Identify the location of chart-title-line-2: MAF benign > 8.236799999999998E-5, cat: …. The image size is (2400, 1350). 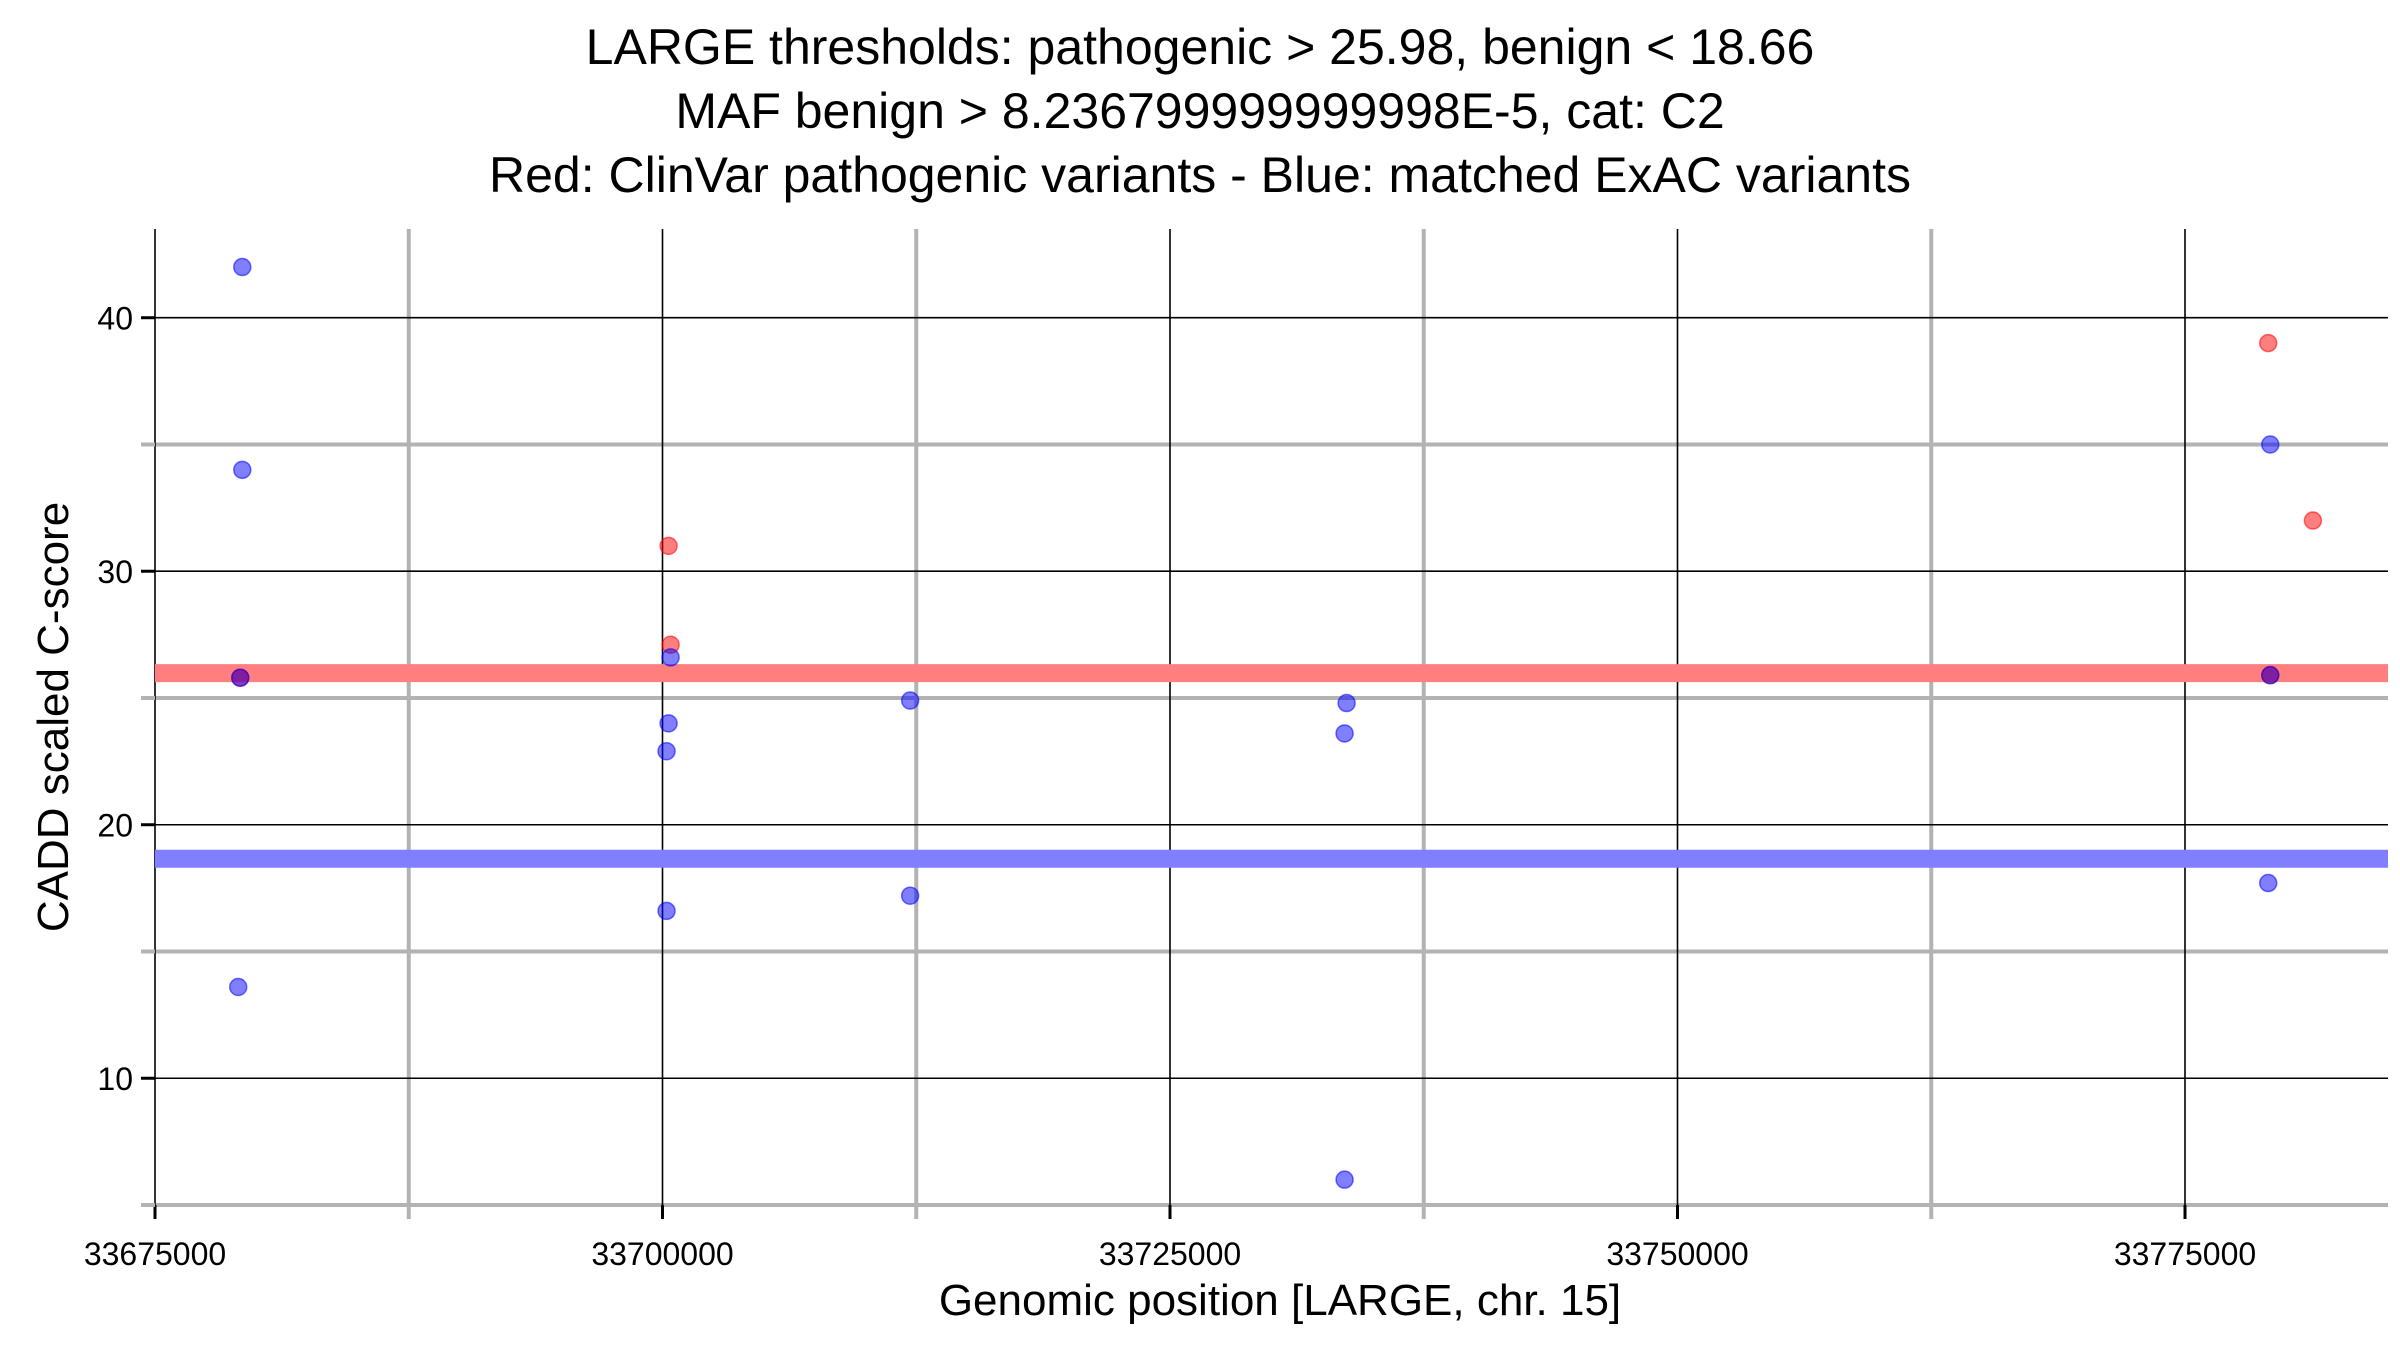
(1200, 111).